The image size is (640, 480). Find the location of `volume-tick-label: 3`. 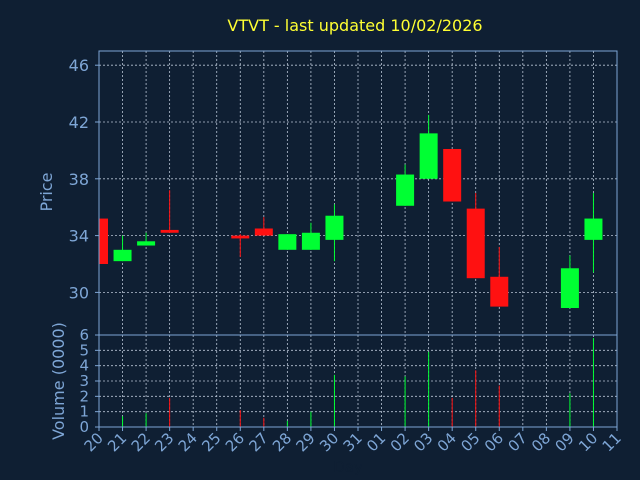

volume-tick-label: 3 is located at coordinates (84, 381).